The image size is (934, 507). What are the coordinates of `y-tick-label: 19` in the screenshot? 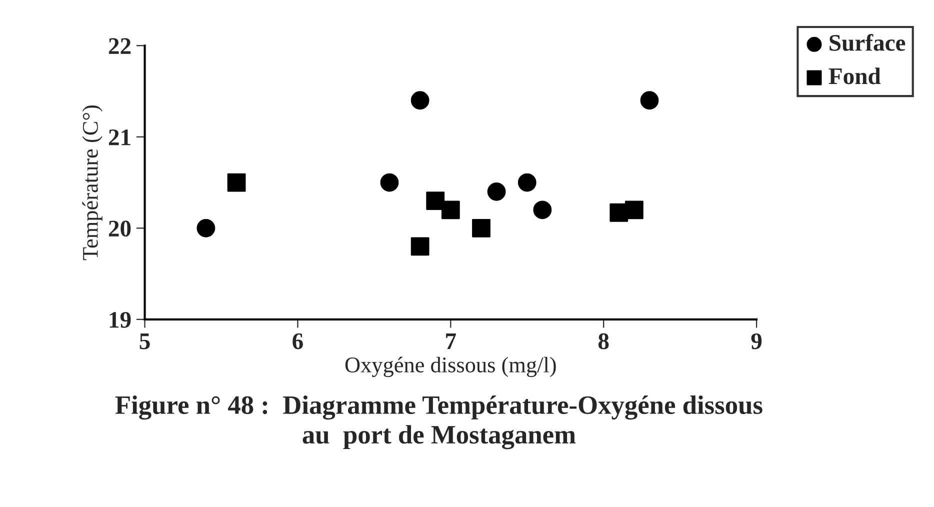 It's located at (120, 320).